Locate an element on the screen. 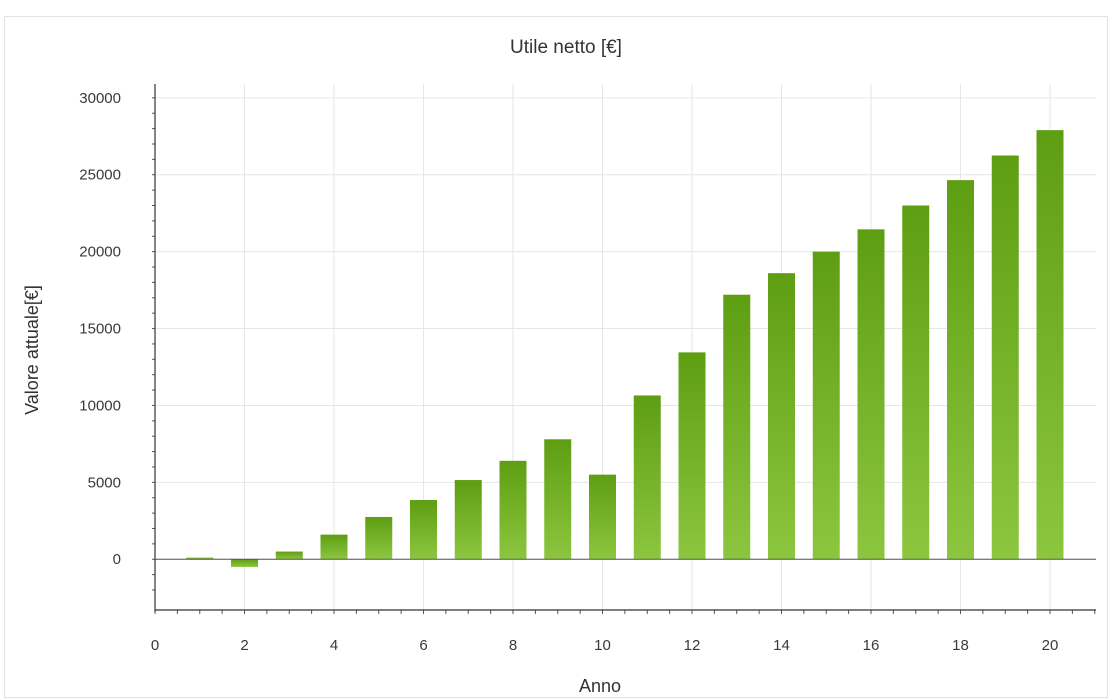  x-tick-label: 12 is located at coordinates (692, 645).